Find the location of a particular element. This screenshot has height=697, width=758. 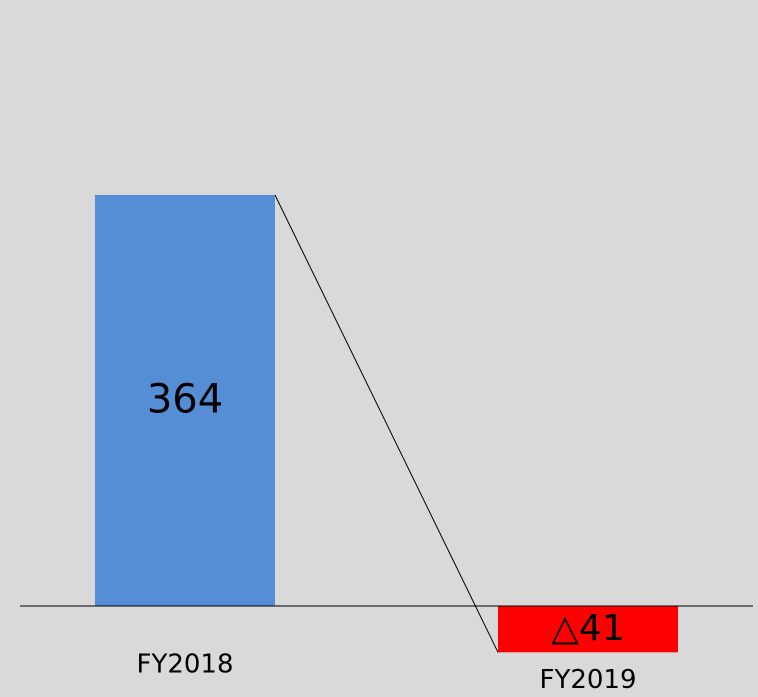

x-tick-label: FY2018 is located at coordinates (184, 665).